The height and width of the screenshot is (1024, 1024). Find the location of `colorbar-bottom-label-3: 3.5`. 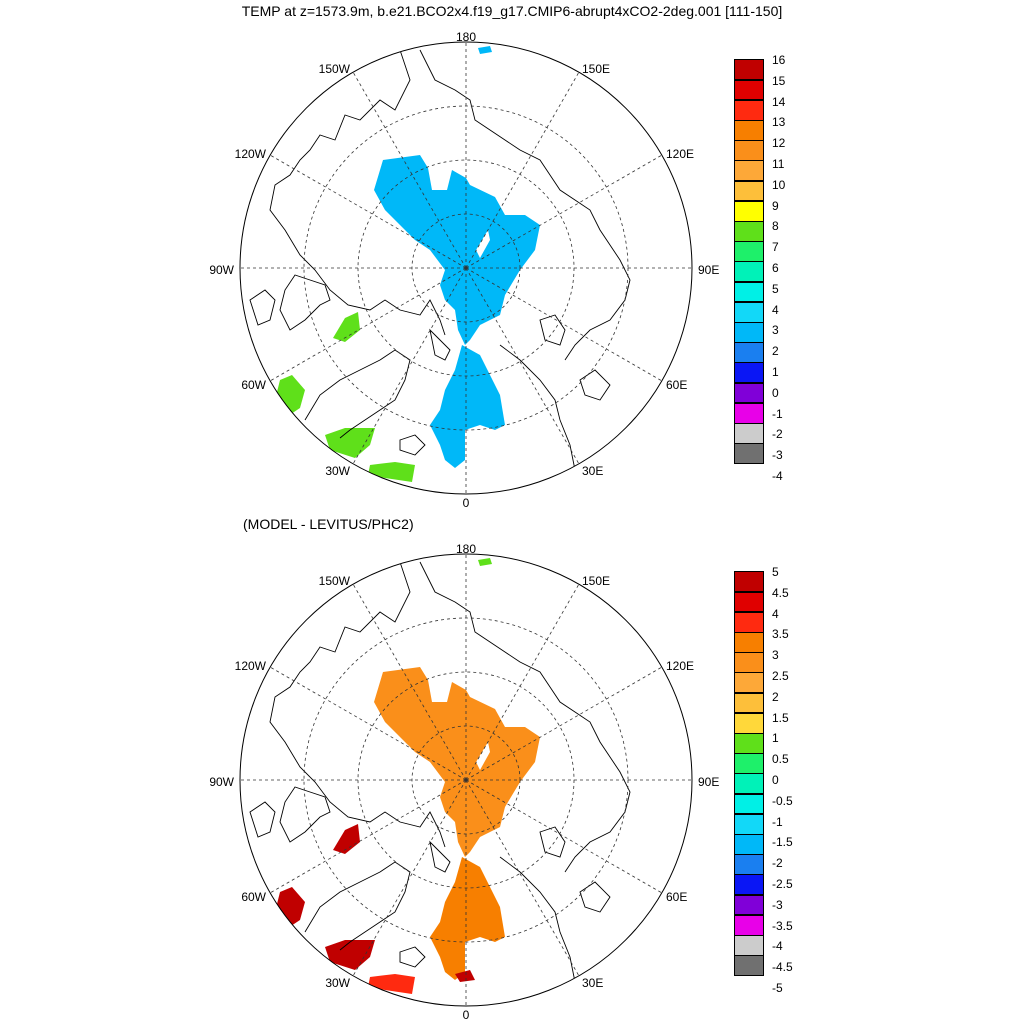

colorbar-bottom-label-3: 3.5 is located at coordinates (780, 634).